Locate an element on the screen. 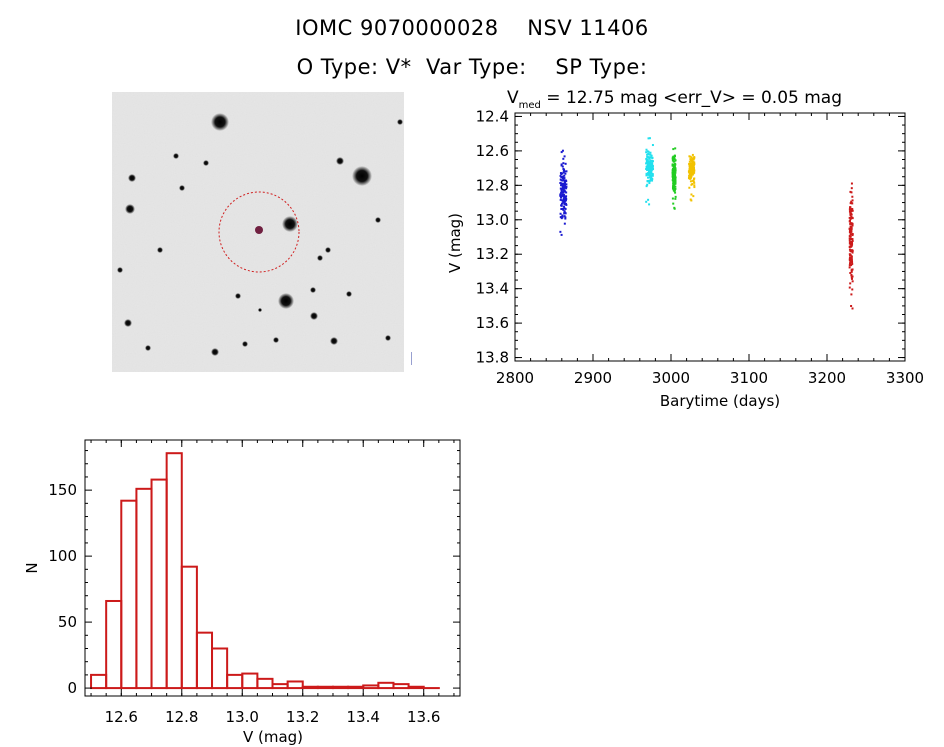  hist-x-tick-label: 13.0 is located at coordinates (242, 717).